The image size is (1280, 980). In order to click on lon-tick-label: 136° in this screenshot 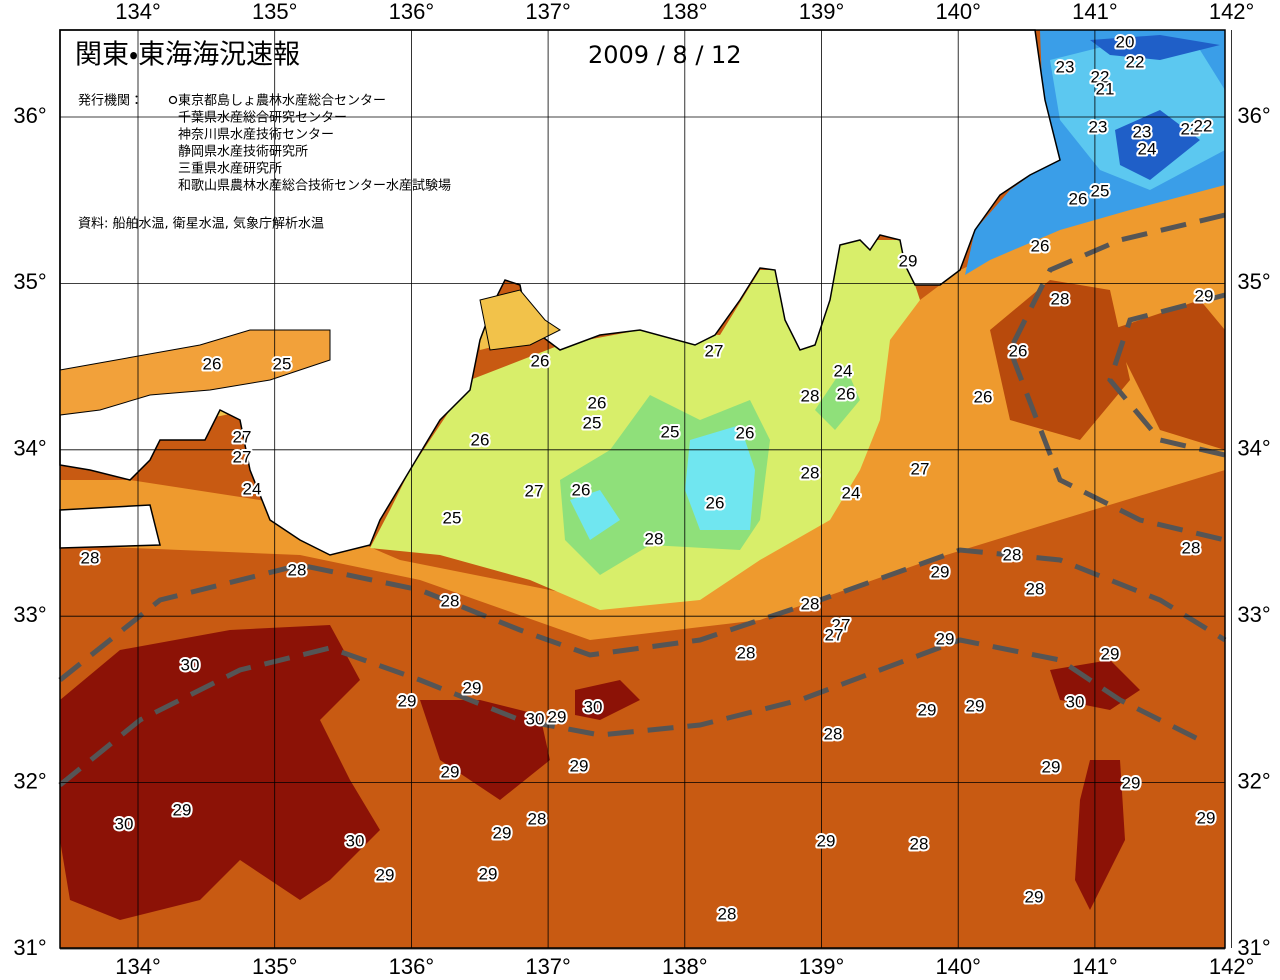, I will do `click(412, 966)`.